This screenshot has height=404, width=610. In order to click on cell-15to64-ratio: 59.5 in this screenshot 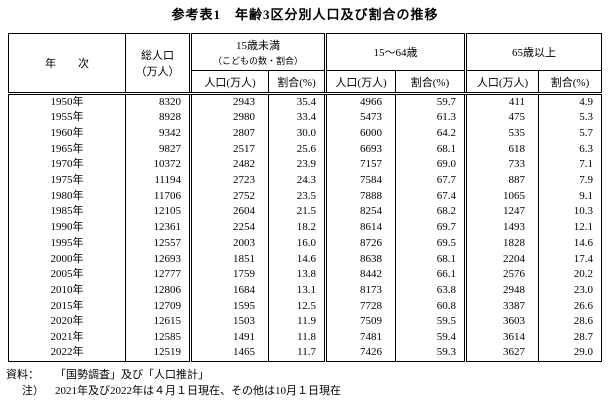, I will do `click(430, 321)`.